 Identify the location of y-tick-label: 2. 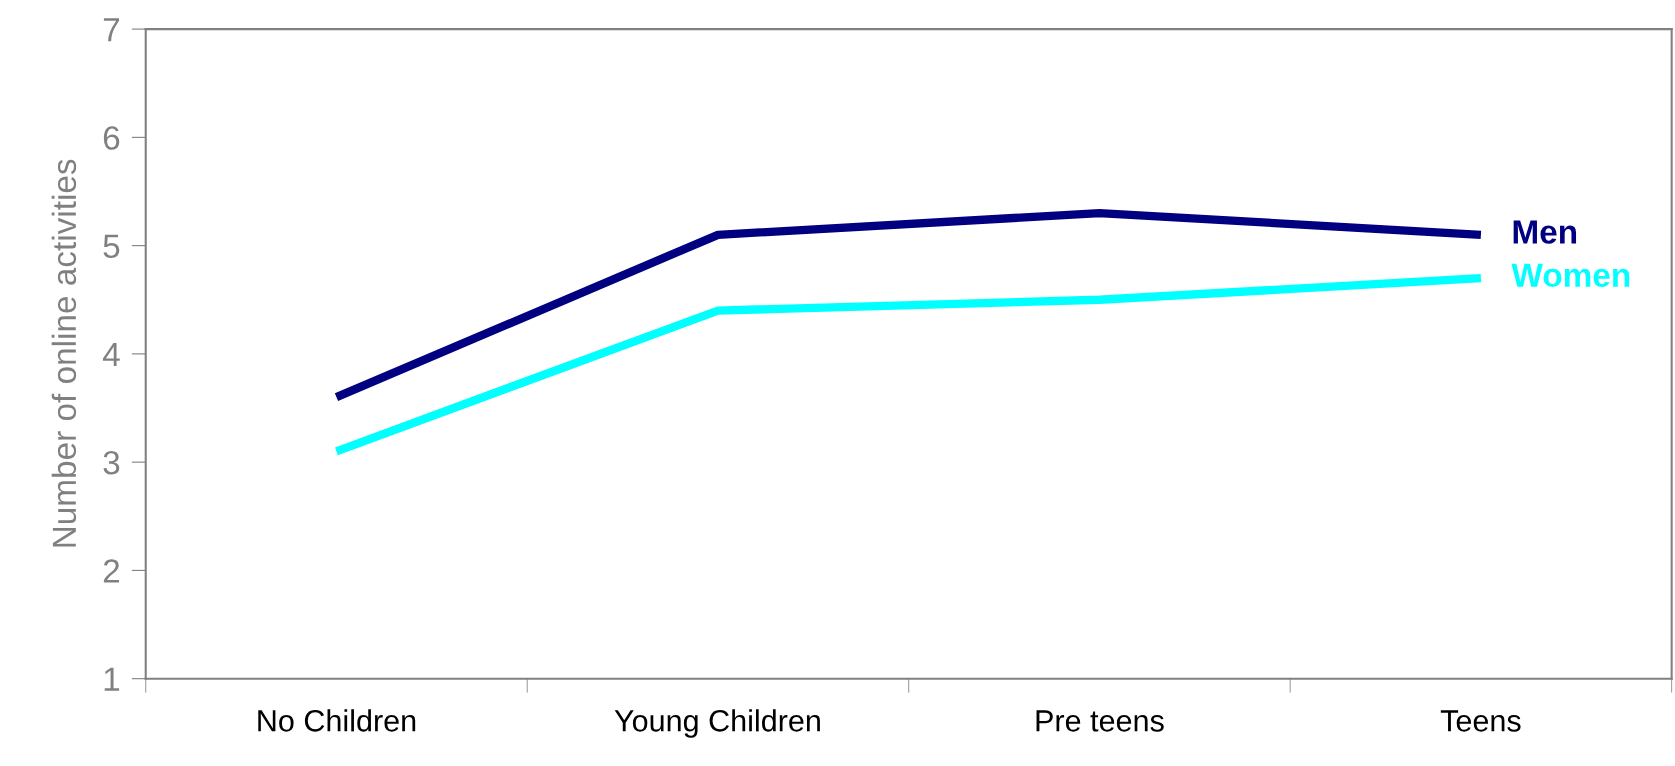
(111, 571).